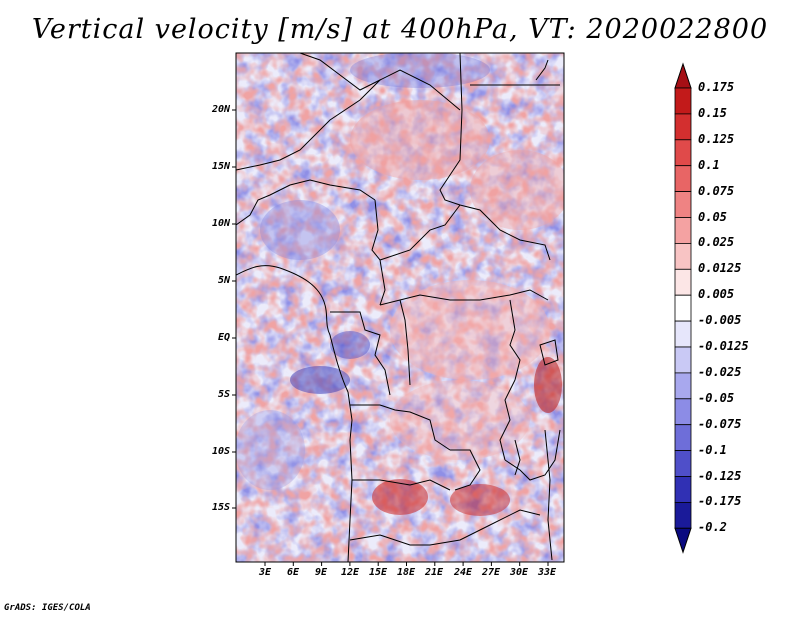 Image resolution: width=800 pixels, height=618 pixels. I want to click on lon-label-33e: 33E, so click(547, 572).